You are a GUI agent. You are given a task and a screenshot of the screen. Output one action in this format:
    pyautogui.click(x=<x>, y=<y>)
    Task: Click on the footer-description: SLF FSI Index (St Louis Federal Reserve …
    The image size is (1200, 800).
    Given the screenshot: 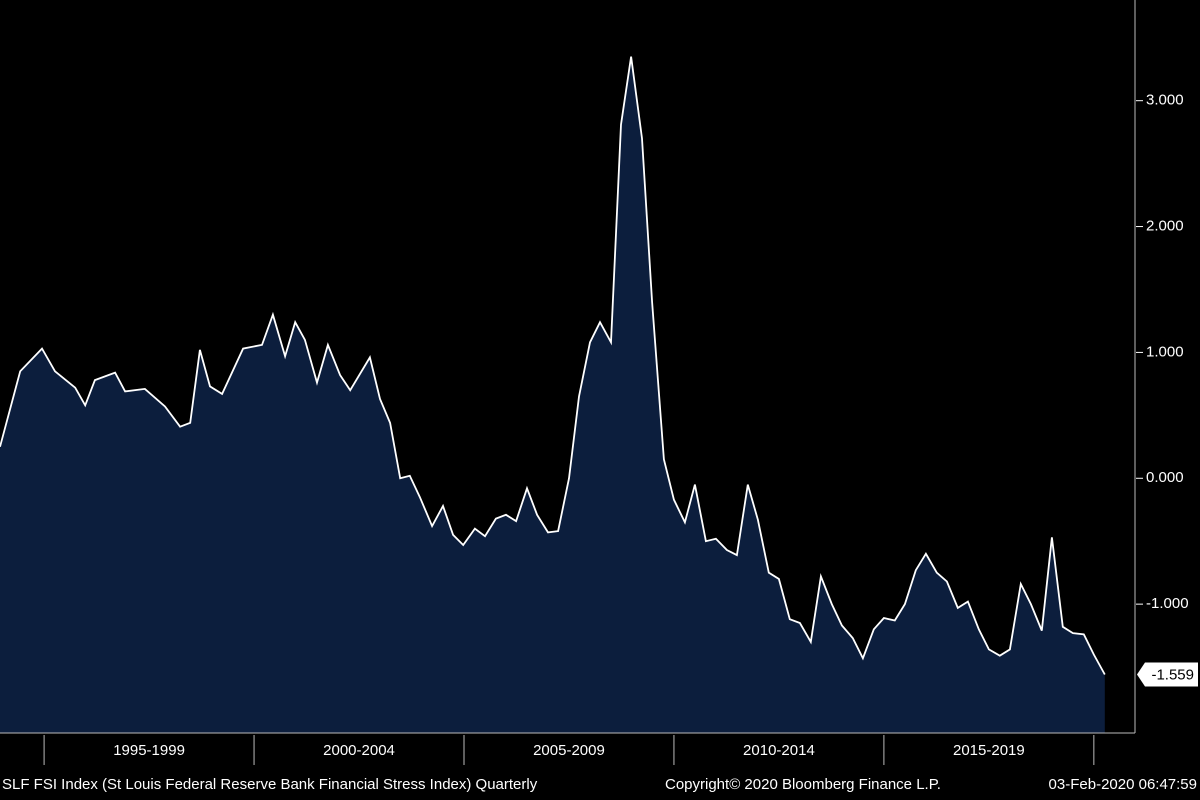 What is the action you would take?
    pyautogui.click(x=270, y=784)
    